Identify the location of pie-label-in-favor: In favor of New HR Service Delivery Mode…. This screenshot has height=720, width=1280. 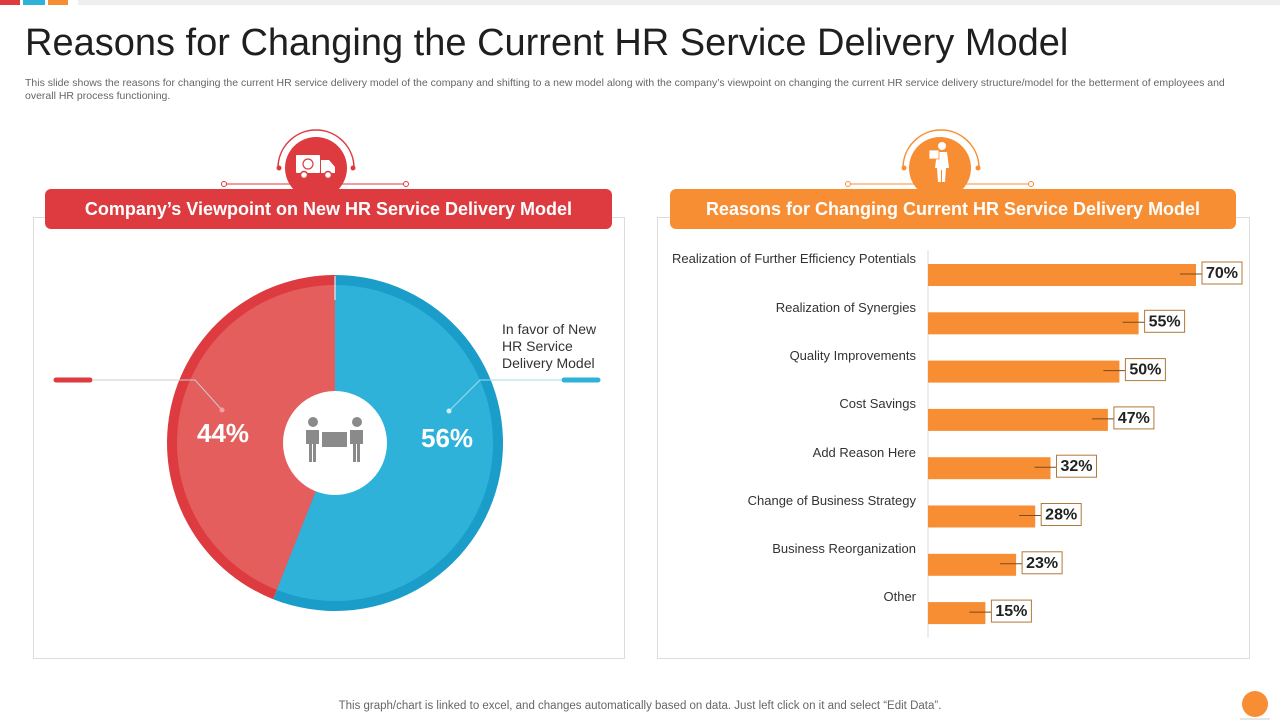
(549, 346).